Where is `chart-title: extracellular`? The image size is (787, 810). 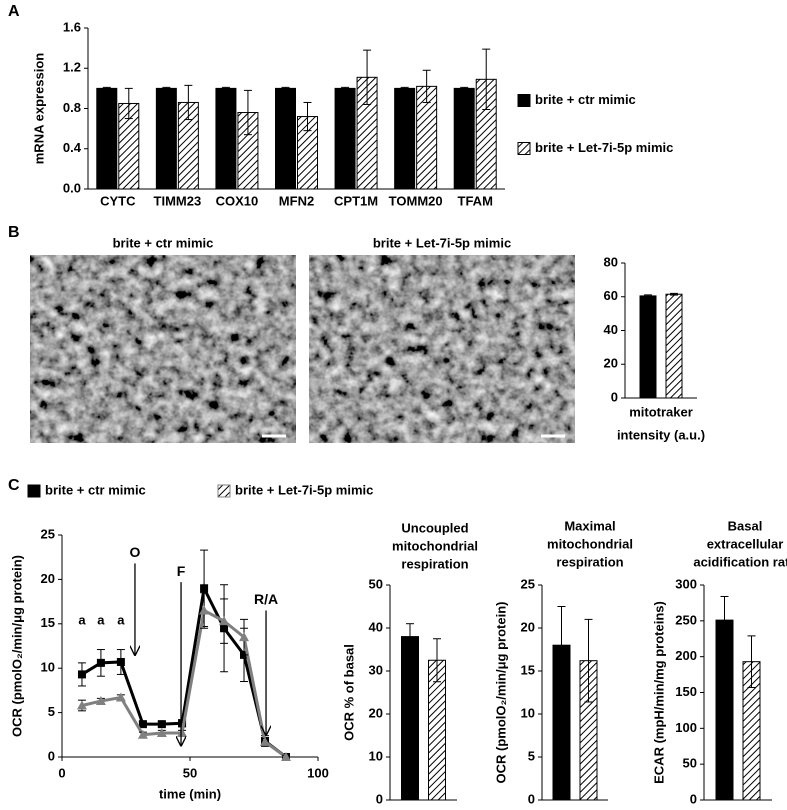 chart-title: extracellular is located at coordinates (745, 543).